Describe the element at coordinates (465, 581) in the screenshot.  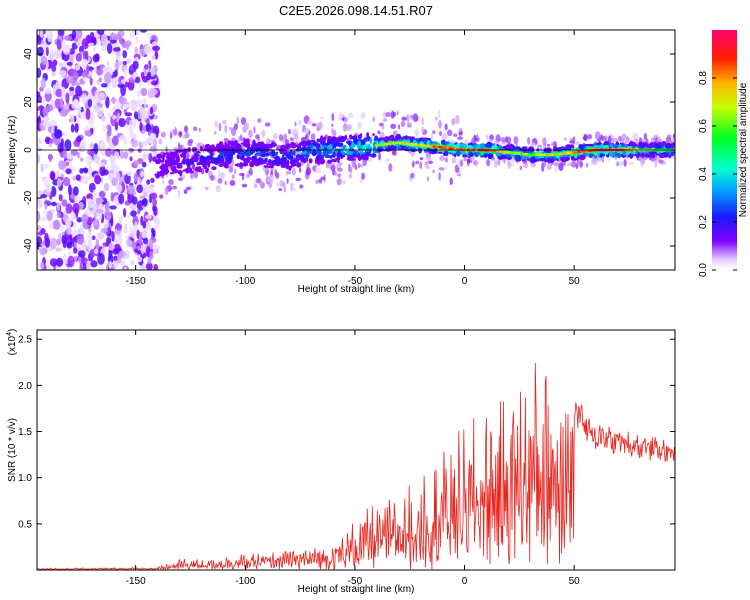
I see `snr-x-tick-label: 0` at that location.